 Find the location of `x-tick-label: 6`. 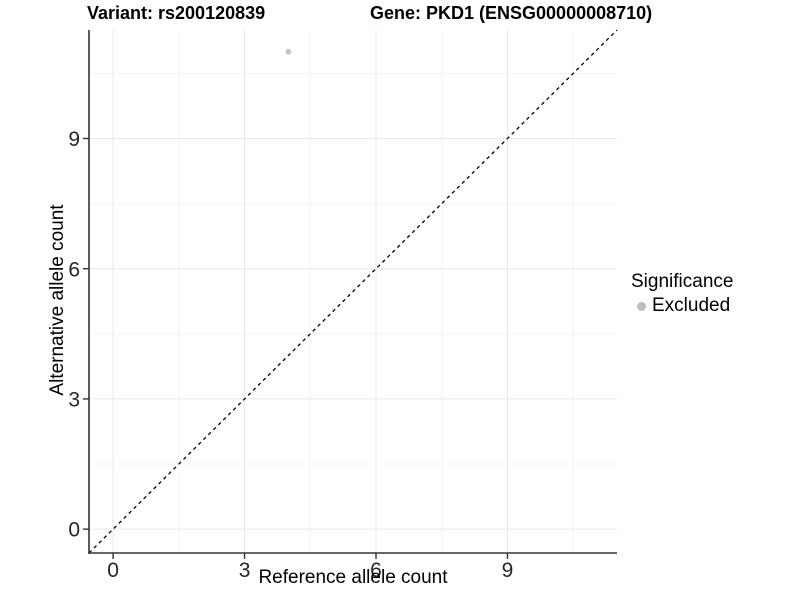

x-tick-label: 6 is located at coordinates (376, 570).